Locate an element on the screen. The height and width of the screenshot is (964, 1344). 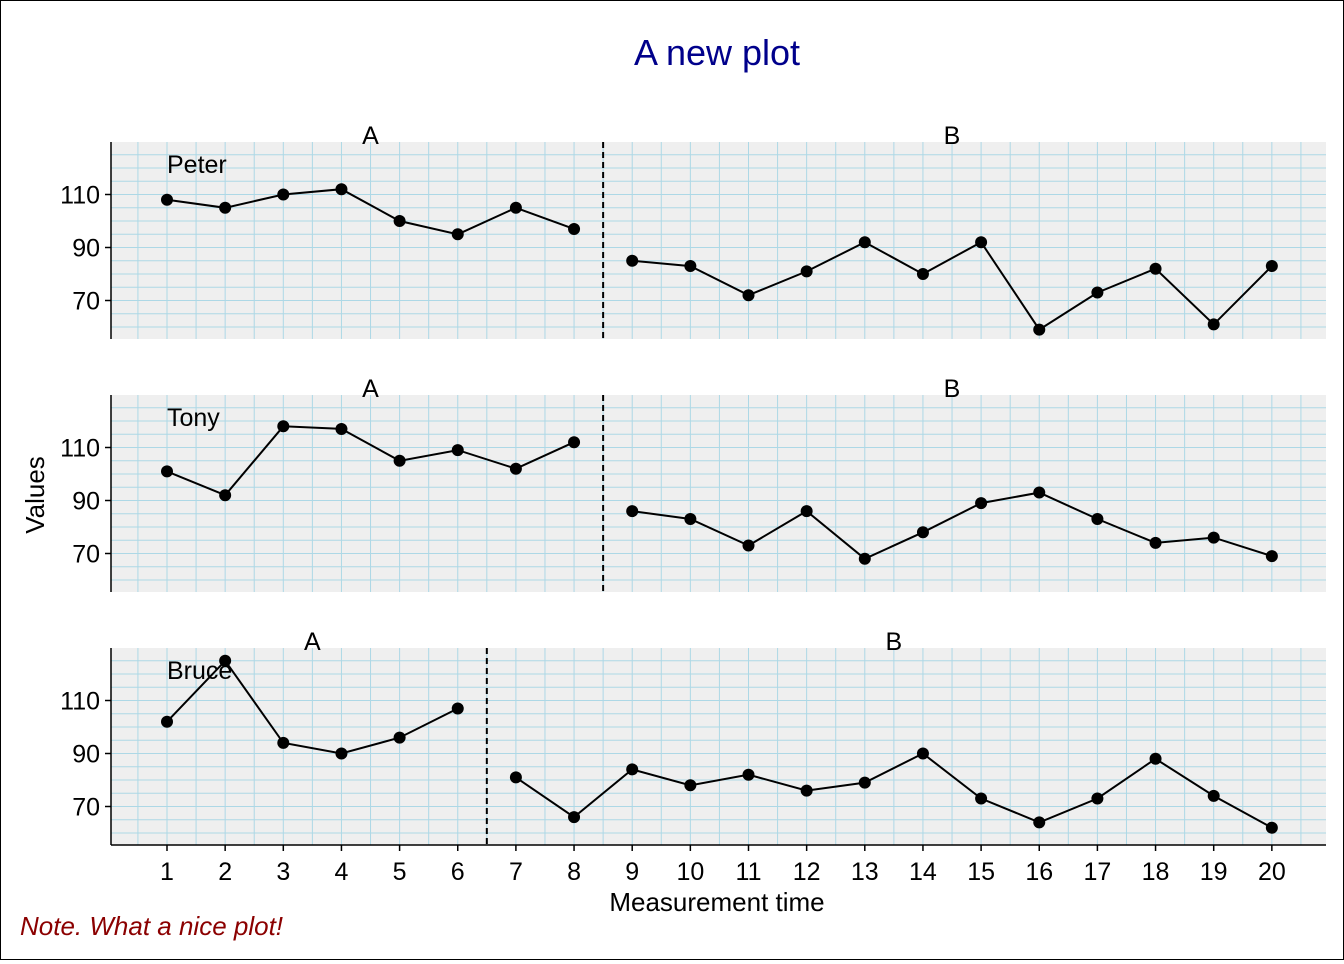
chart-title: A new plot is located at coordinates (717, 52).